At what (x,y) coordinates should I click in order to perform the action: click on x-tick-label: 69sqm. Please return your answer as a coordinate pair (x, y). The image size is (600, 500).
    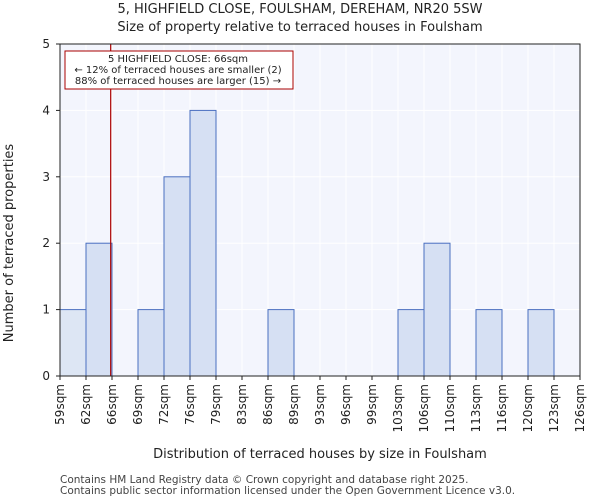
    Looking at the image, I should click on (138, 404).